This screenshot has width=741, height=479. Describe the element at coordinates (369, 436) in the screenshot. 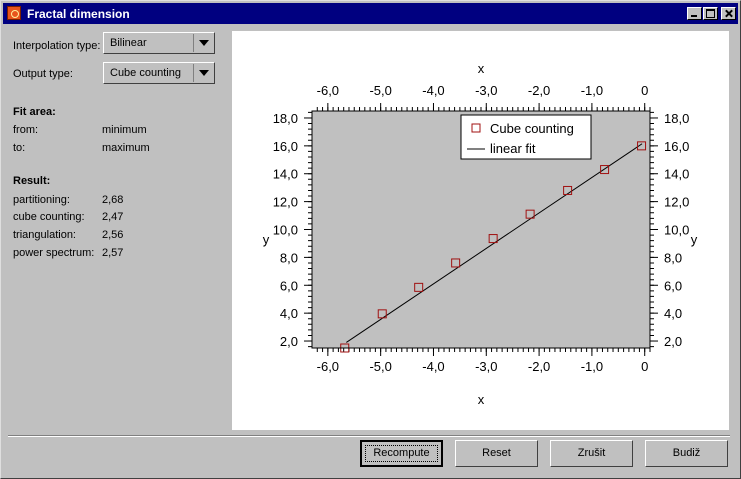

I see `separator` at that location.